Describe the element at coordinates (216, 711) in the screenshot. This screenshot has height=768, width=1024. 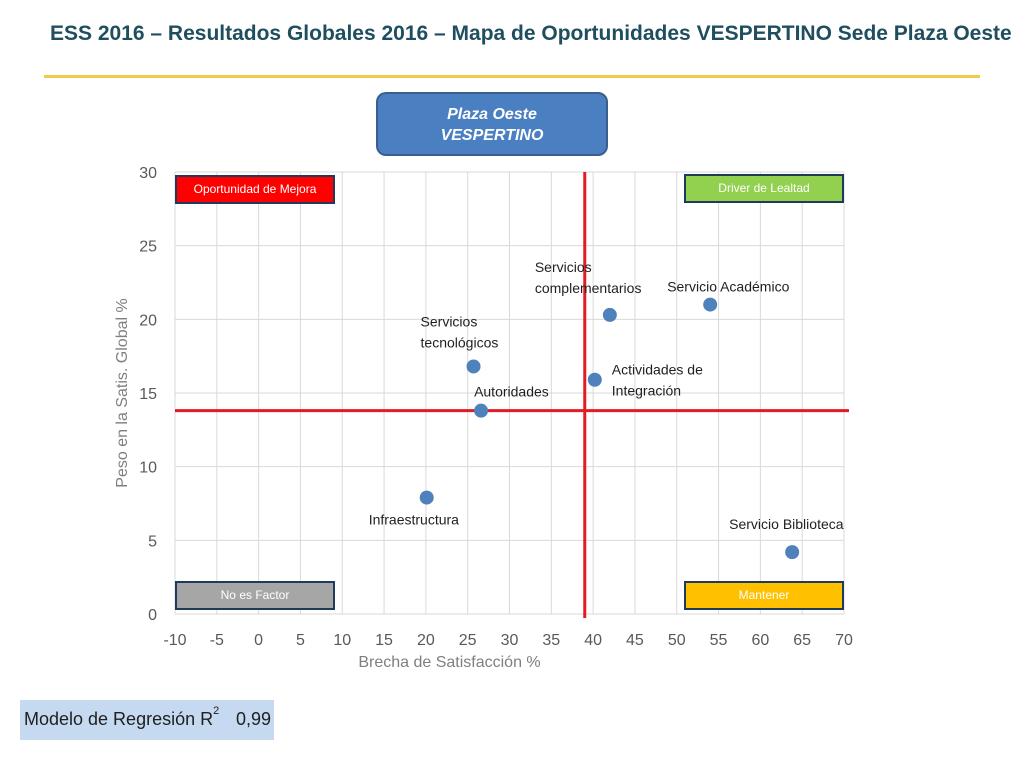
I see `model-superscript: 2` at that location.